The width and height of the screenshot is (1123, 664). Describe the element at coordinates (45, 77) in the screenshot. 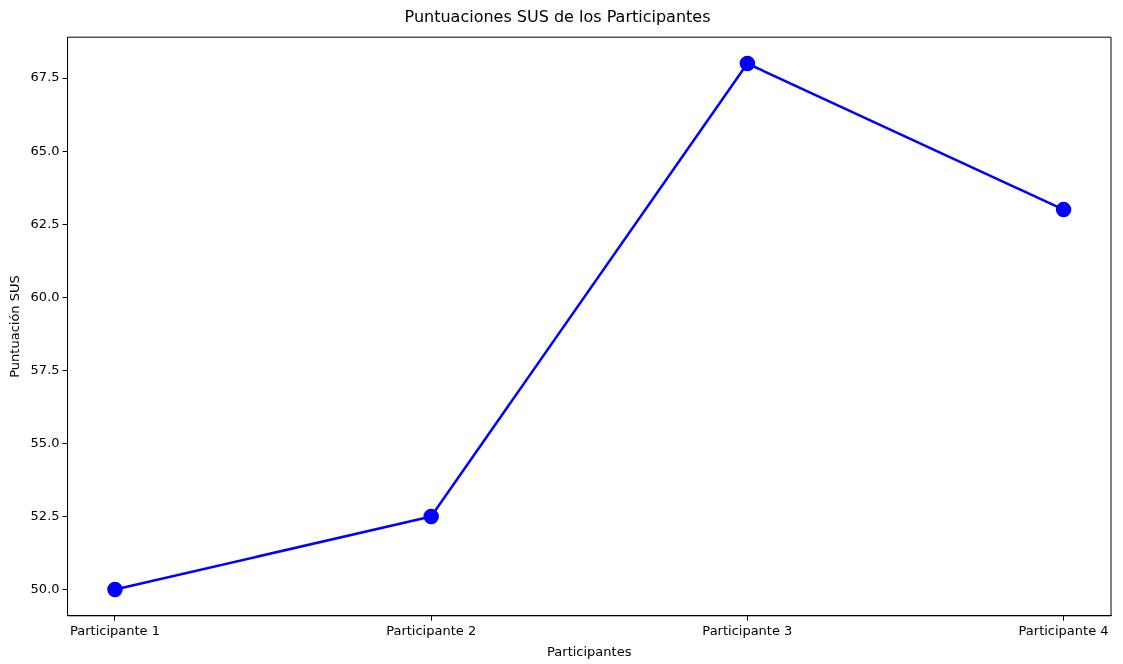

I see `y-tick-label: 67.5` at that location.